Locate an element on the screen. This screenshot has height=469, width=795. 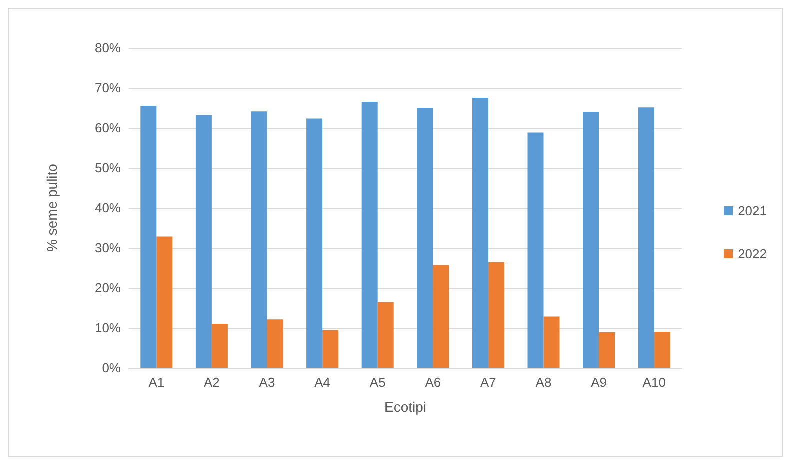
x-tick-label: A8 is located at coordinates (544, 382).